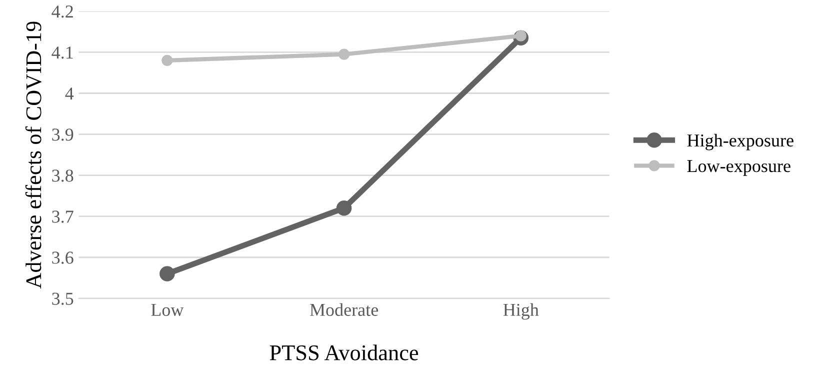  Describe the element at coordinates (69, 94) in the screenshot. I see `y-tick-label: 4` at that location.